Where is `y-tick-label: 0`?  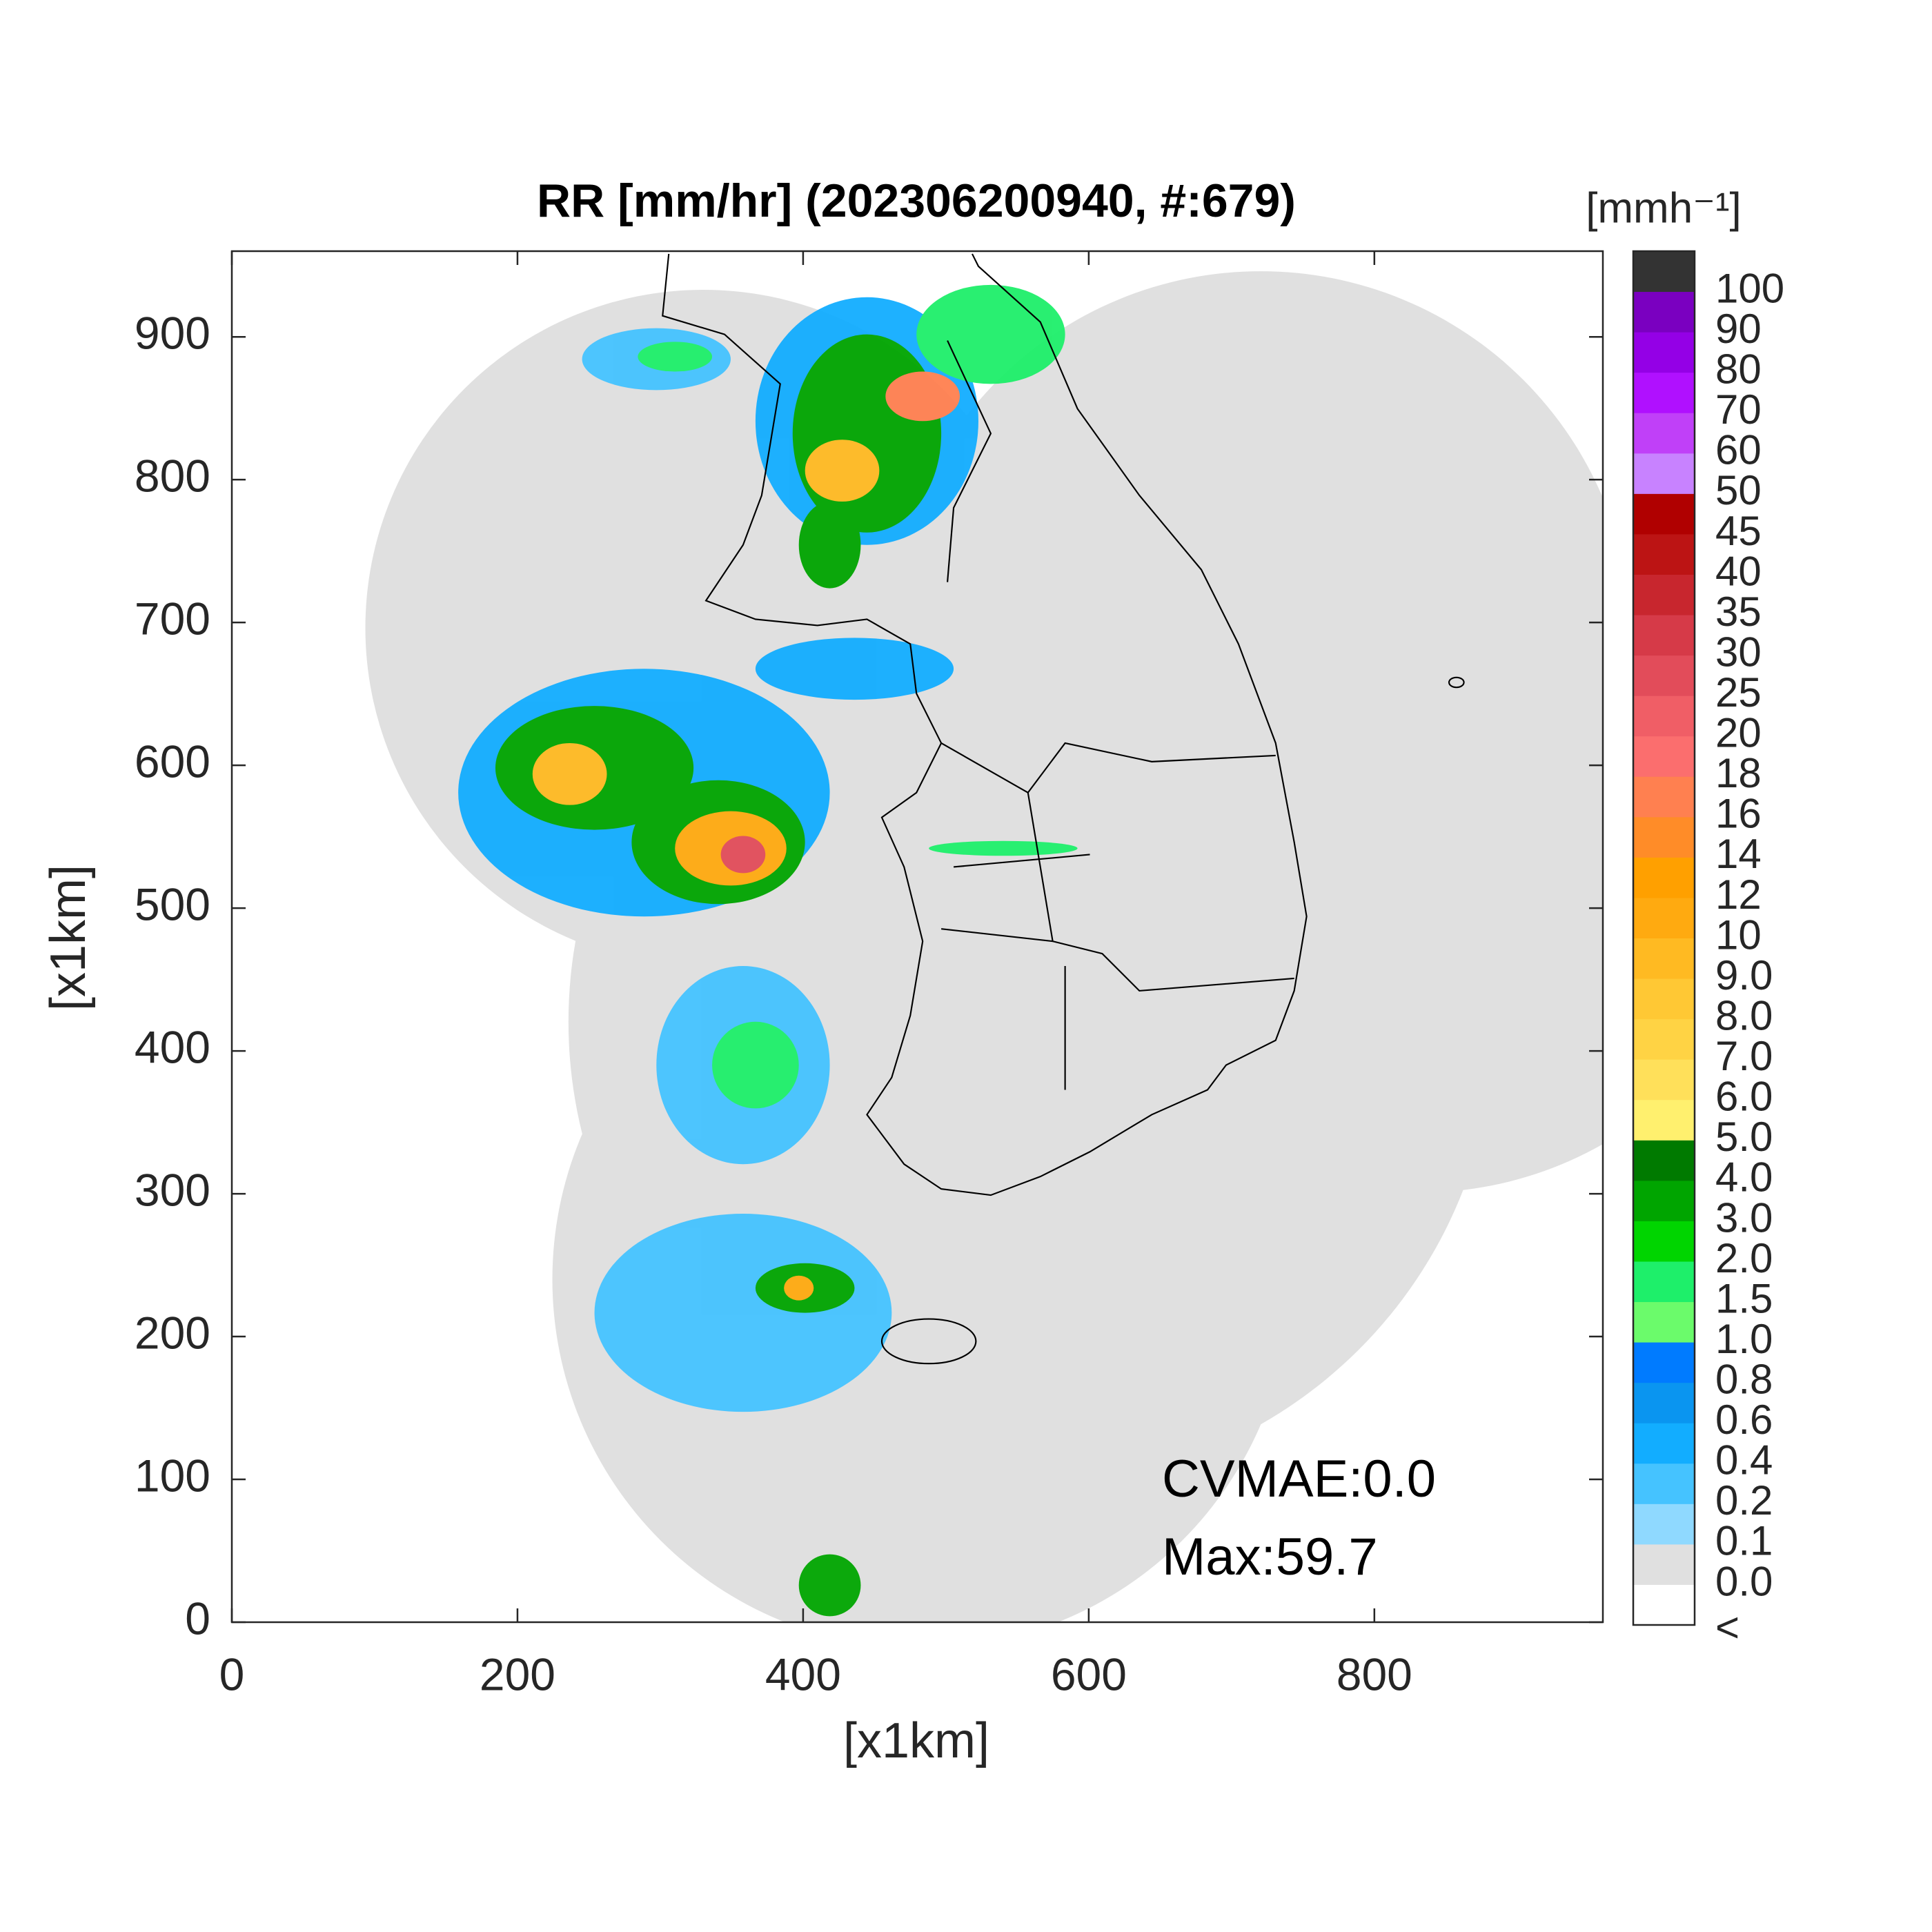 y-tick-label: 0 is located at coordinates (197, 1618).